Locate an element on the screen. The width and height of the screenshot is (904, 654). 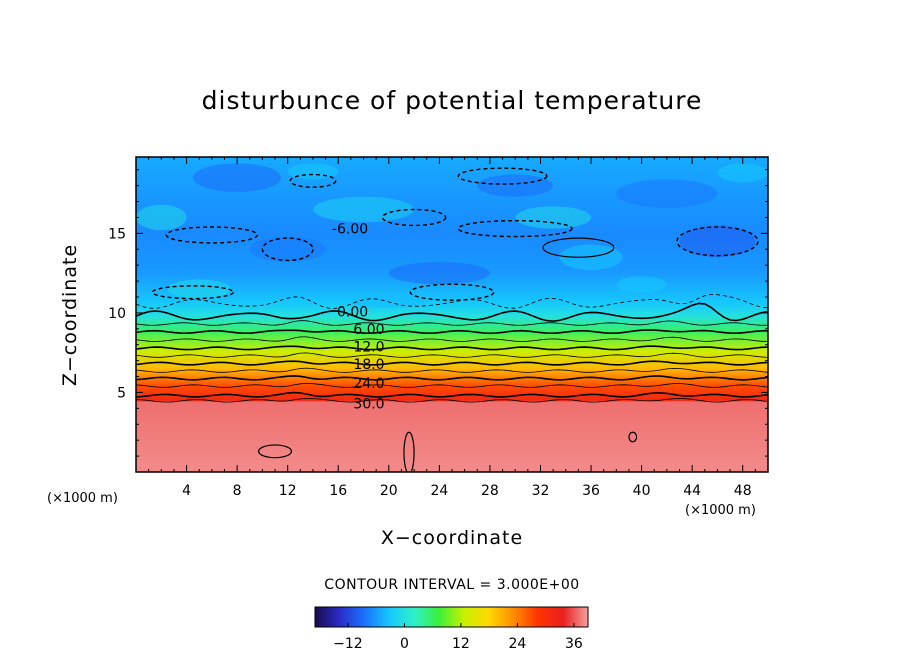
x-tick-label: 40 is located at coordinates (642, 491).